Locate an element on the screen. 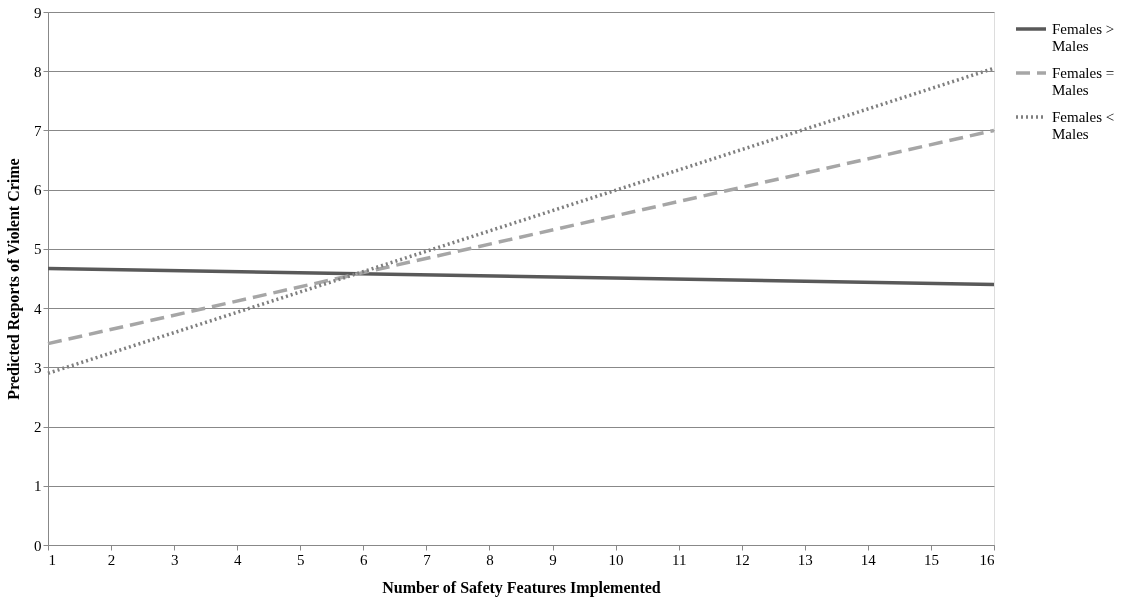  y-tick-label: 6 is located at coordinates (38, 190).